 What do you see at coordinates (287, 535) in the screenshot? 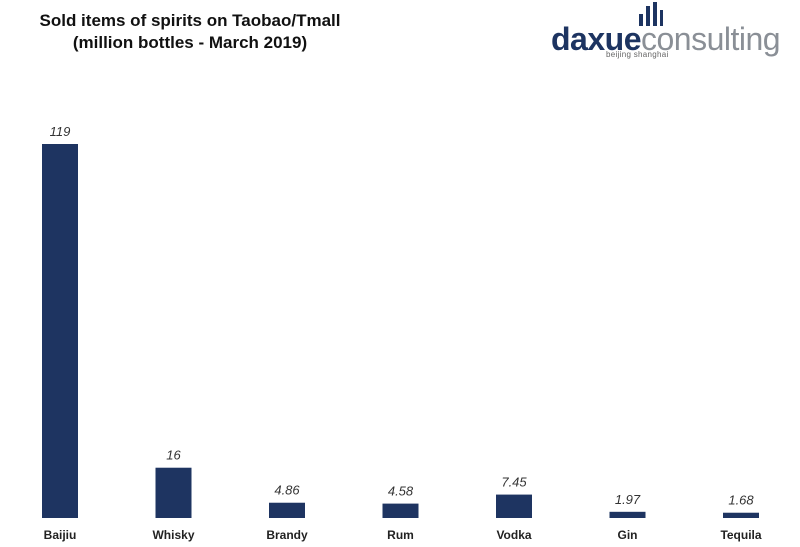
I see `category-label-brandy: Brandy` at bounding box center [287, 535].